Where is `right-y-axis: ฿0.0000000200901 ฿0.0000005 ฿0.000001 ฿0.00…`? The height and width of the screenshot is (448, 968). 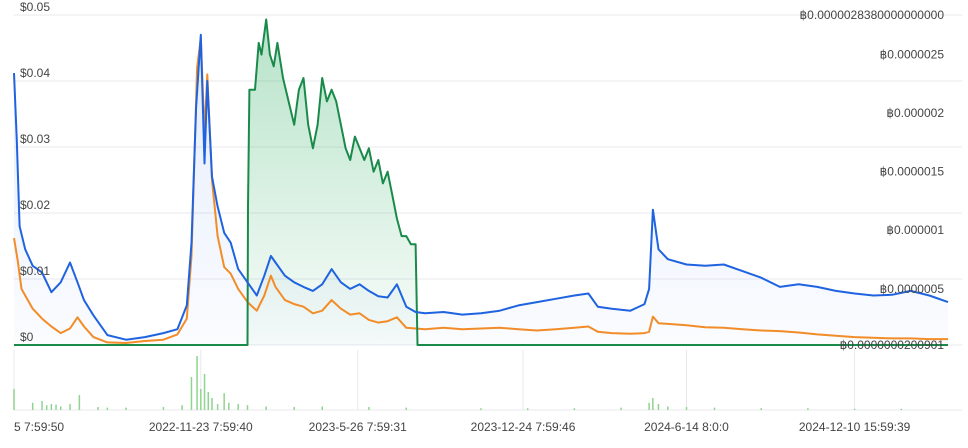
right-y-axis: ฿0.0000000200901 ฿0.0000005 ฿0.000001 ฿0.00… is located at coordinates (872, 180).